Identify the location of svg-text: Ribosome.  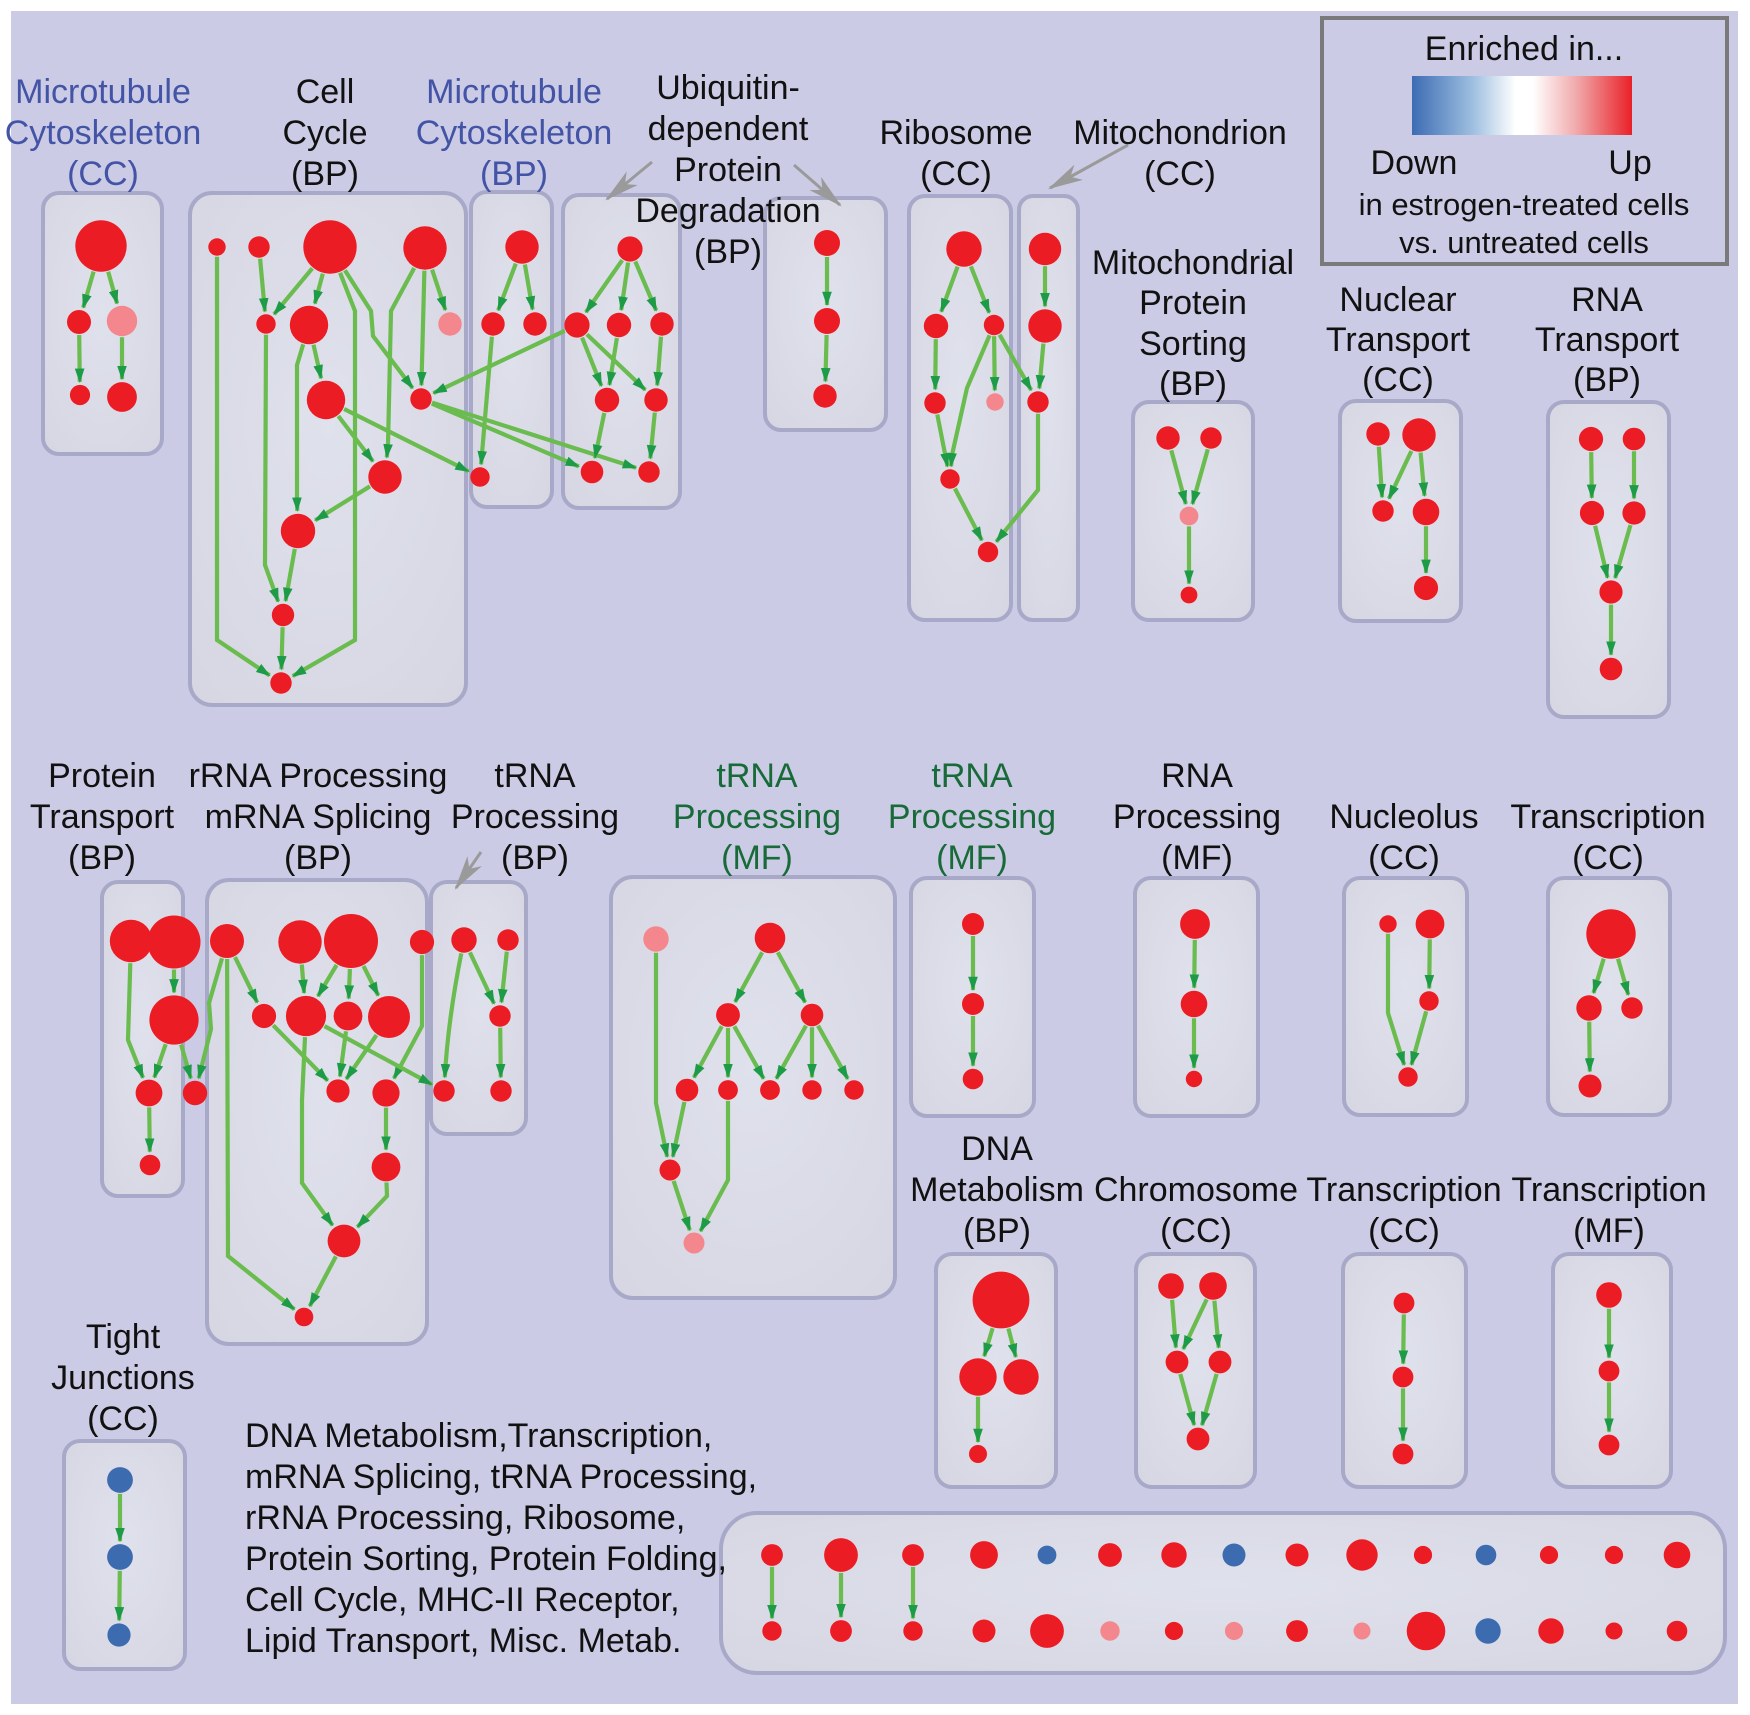
(955, 133).